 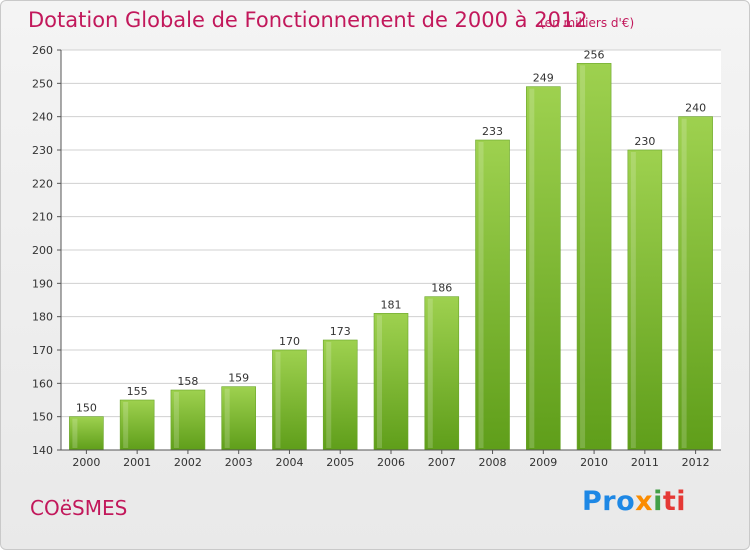 I want to click on x-tick-label-2003: 2003, so click(x=239, y=462).